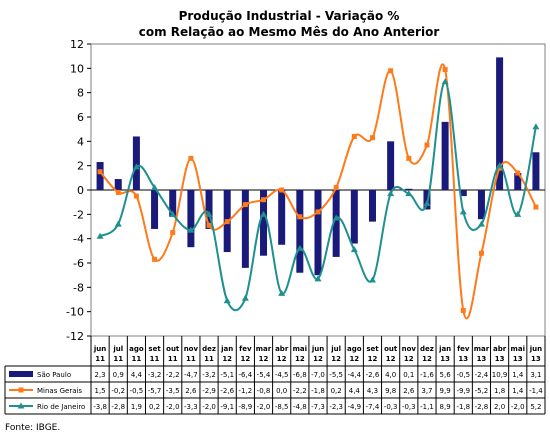  What do you see at coordinates (463, 375) in the screenshot?
I see `table-cell-sao-paulo: -0,5` at bounding box center [463, 375].